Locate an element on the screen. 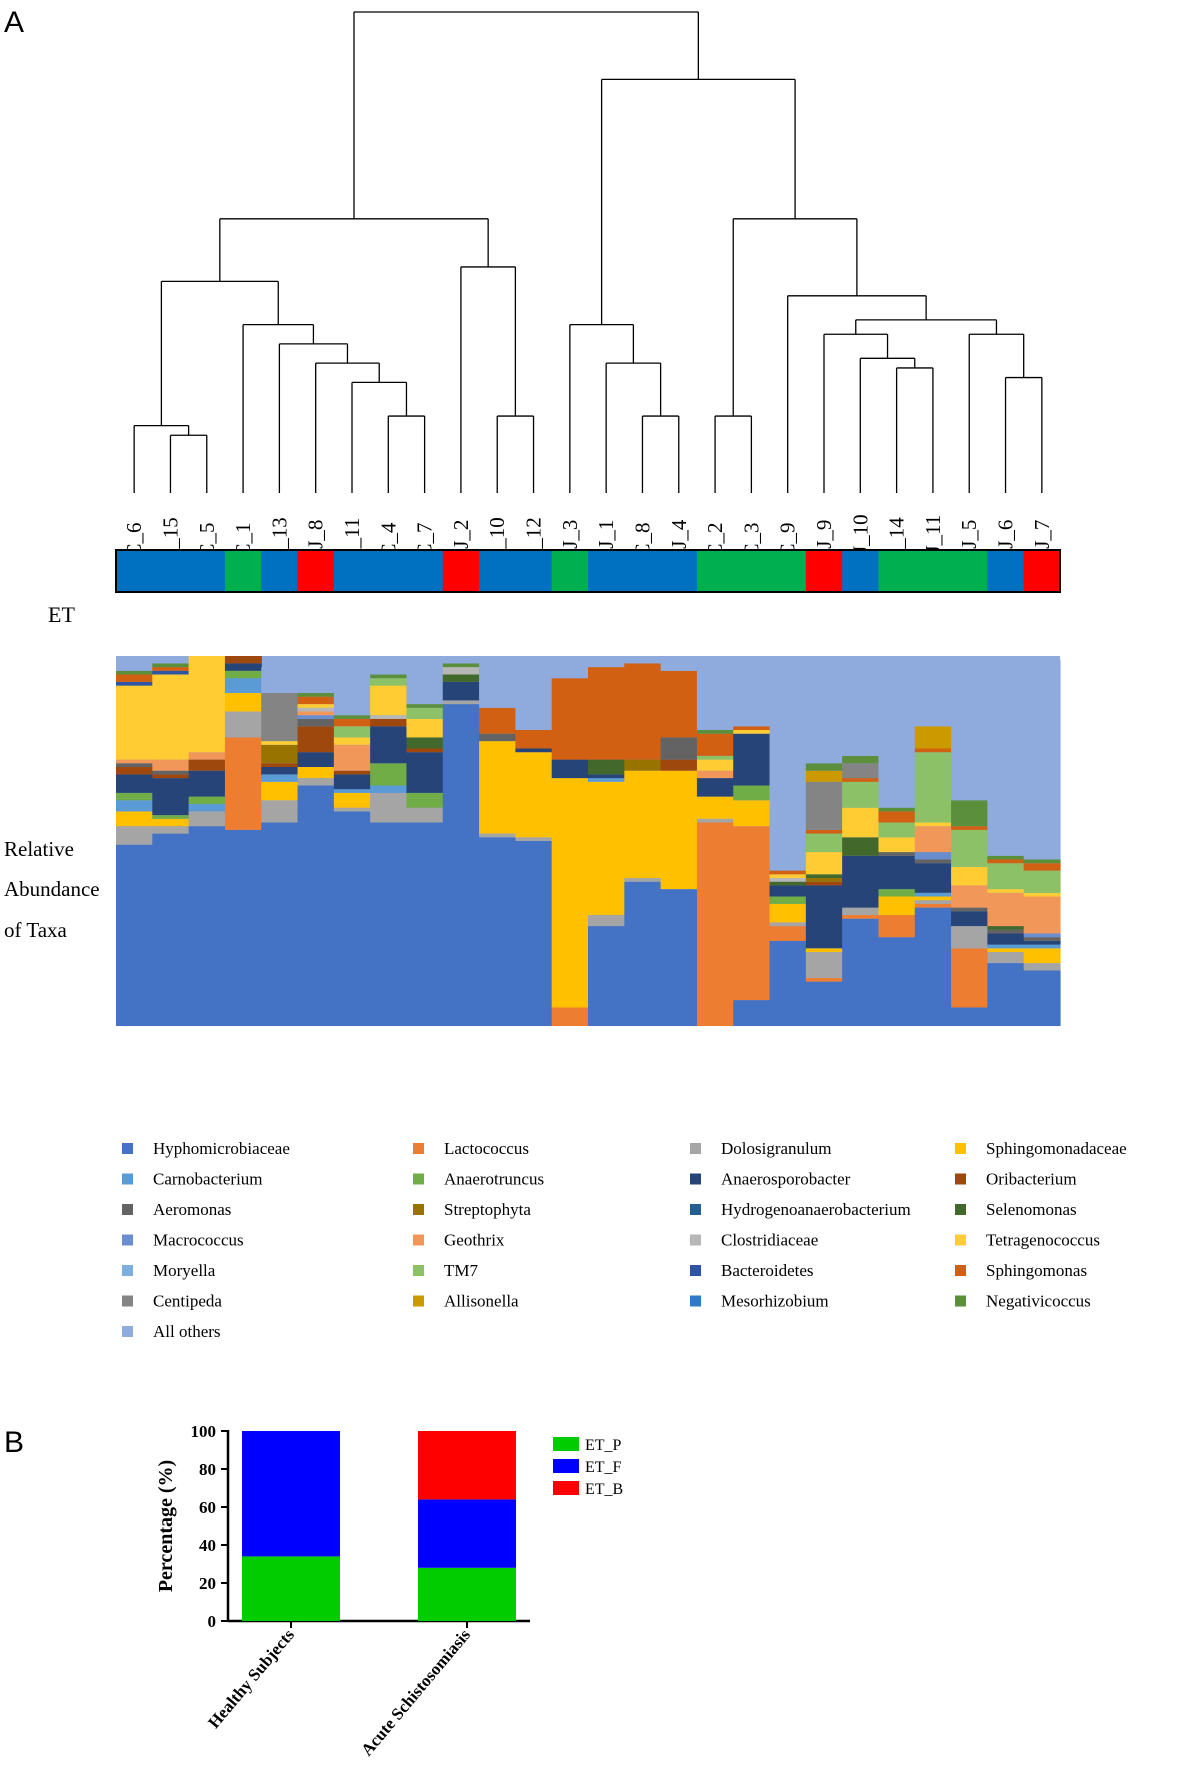 Image resolution: width=1200 pixels, height=1771 pixels. legend-label: Bacteroidetes is located at coordinates (767, 1270).